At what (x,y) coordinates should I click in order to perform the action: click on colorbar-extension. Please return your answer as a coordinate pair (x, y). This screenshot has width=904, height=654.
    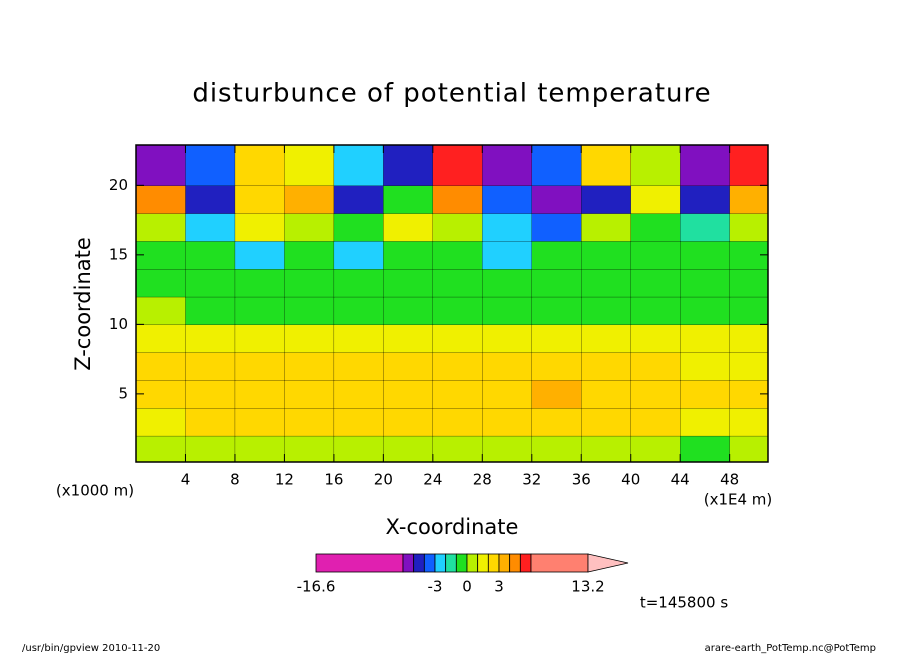
    Looking at the image, I should click on (608, 563).